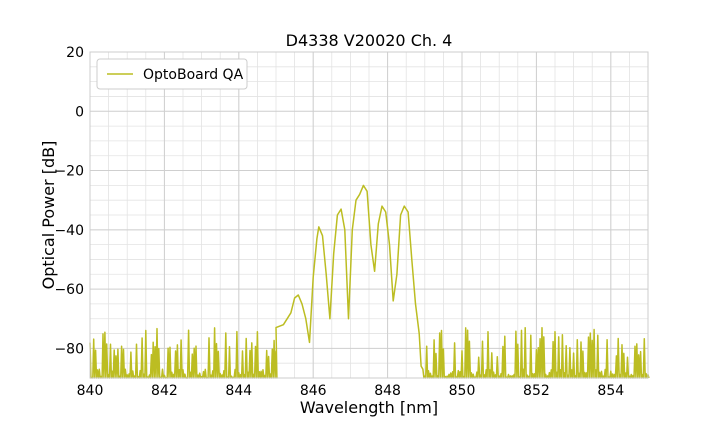 The image size is (720, 432). What do you see at coordinates (462, 391) in the screenshot?
I see `x-tick-label: 850` at bounding box center [462, 391].